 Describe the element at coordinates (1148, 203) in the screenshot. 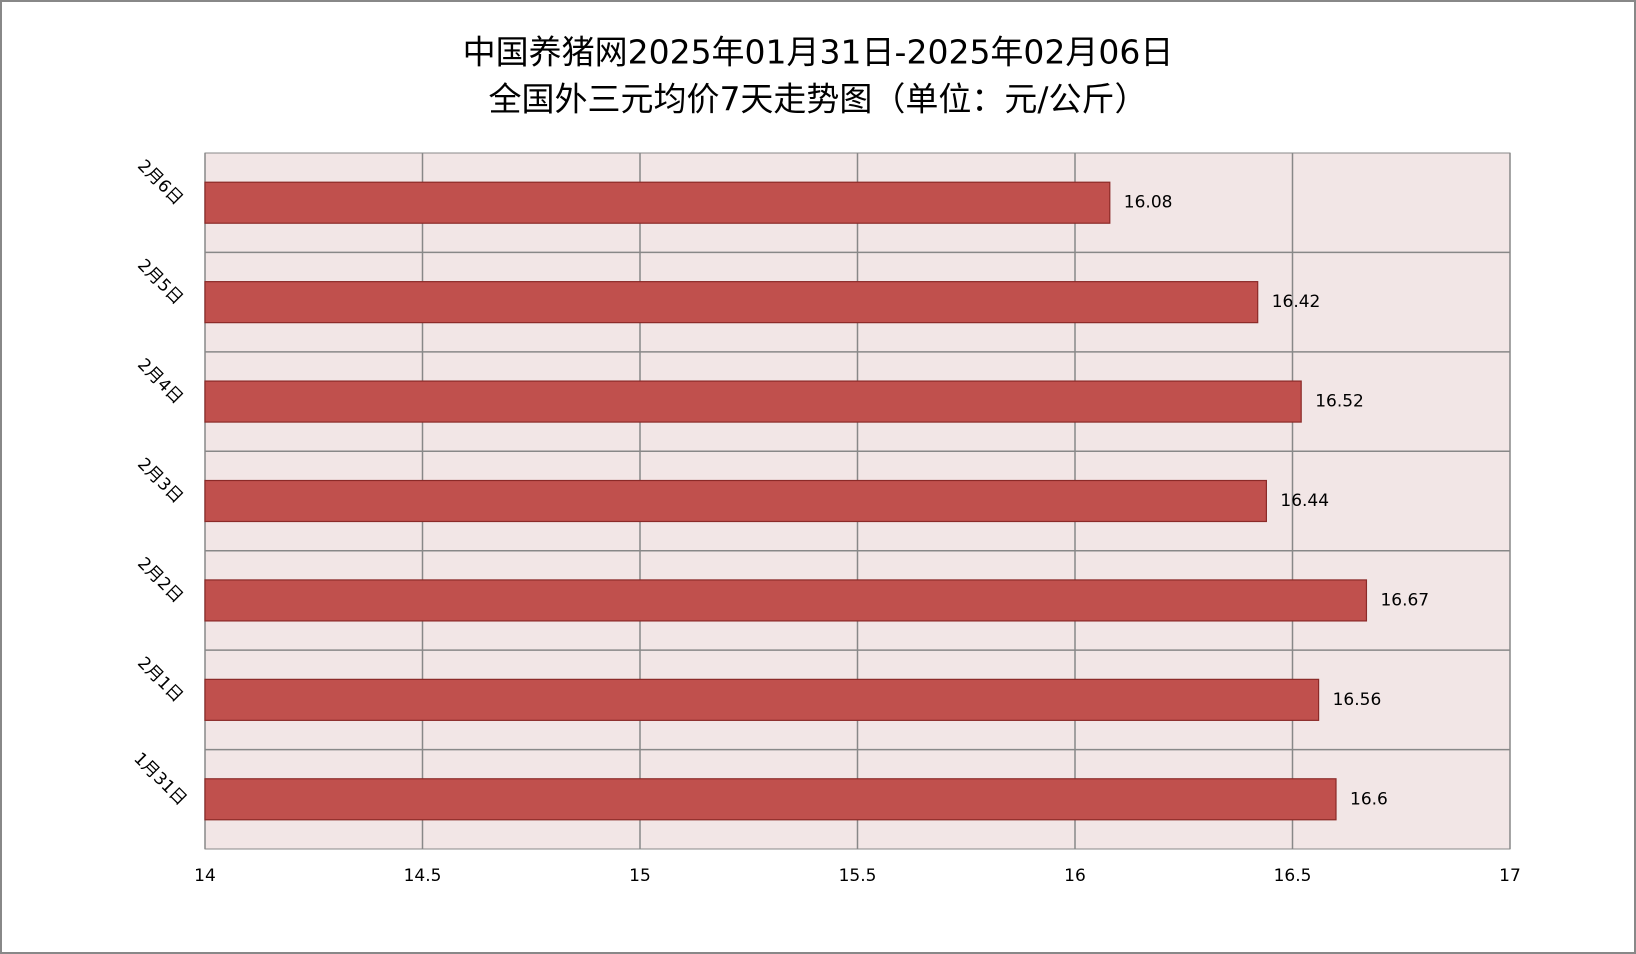

I see `data-label: 16.08` at that location.